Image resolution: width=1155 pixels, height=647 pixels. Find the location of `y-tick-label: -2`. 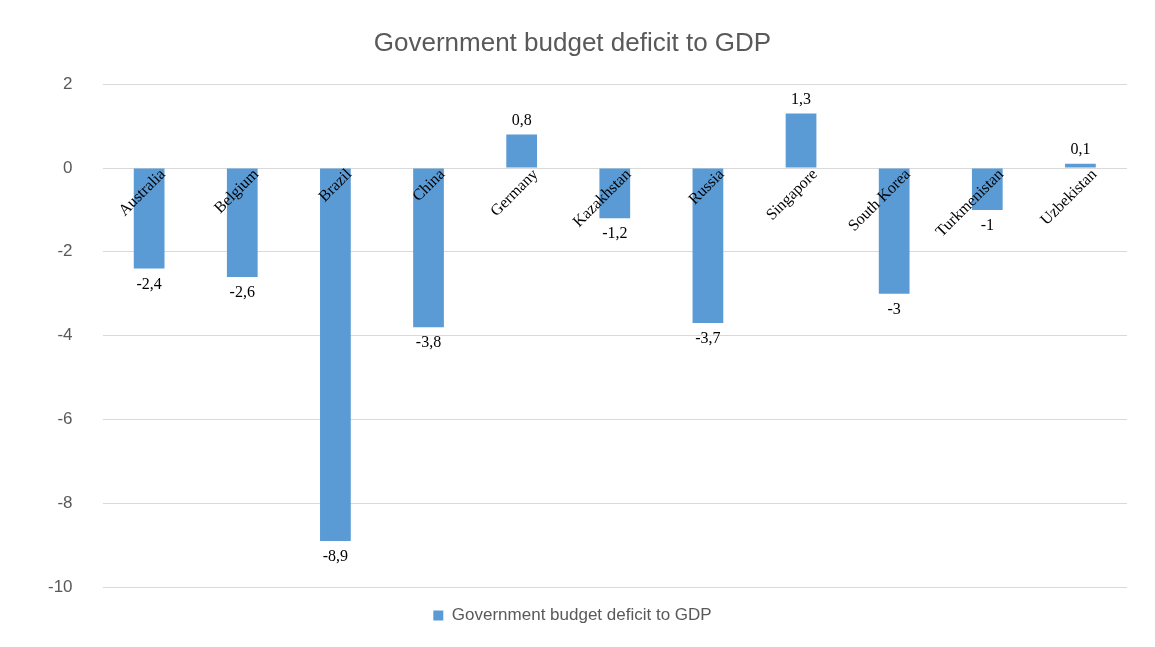

y-tick-label: -2 is located at coordinates (65, 251).